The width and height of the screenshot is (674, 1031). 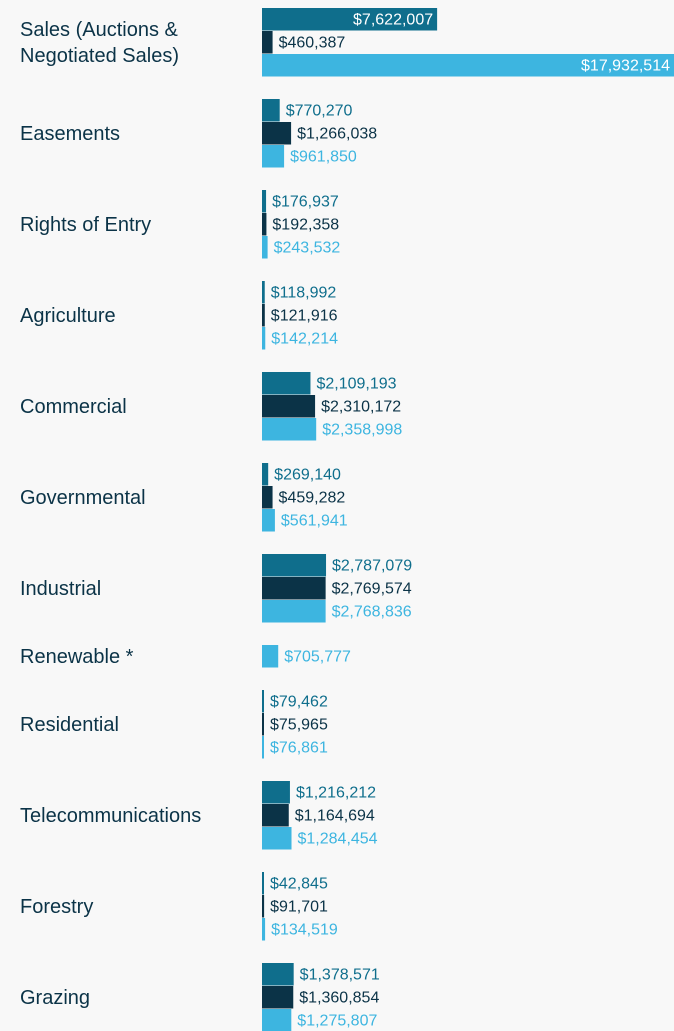 What do you see at coordinates (304, 316) in the screenshot?
I see `value-label: $121,916` at bounding box center [304, 316].